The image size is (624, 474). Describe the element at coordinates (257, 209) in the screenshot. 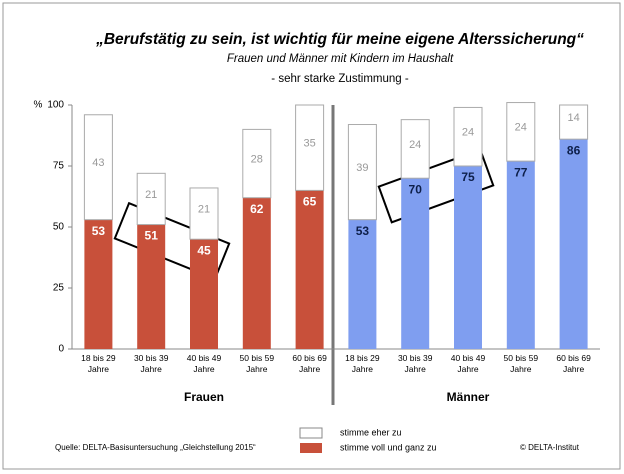

I see `value-label: 62` at that location.